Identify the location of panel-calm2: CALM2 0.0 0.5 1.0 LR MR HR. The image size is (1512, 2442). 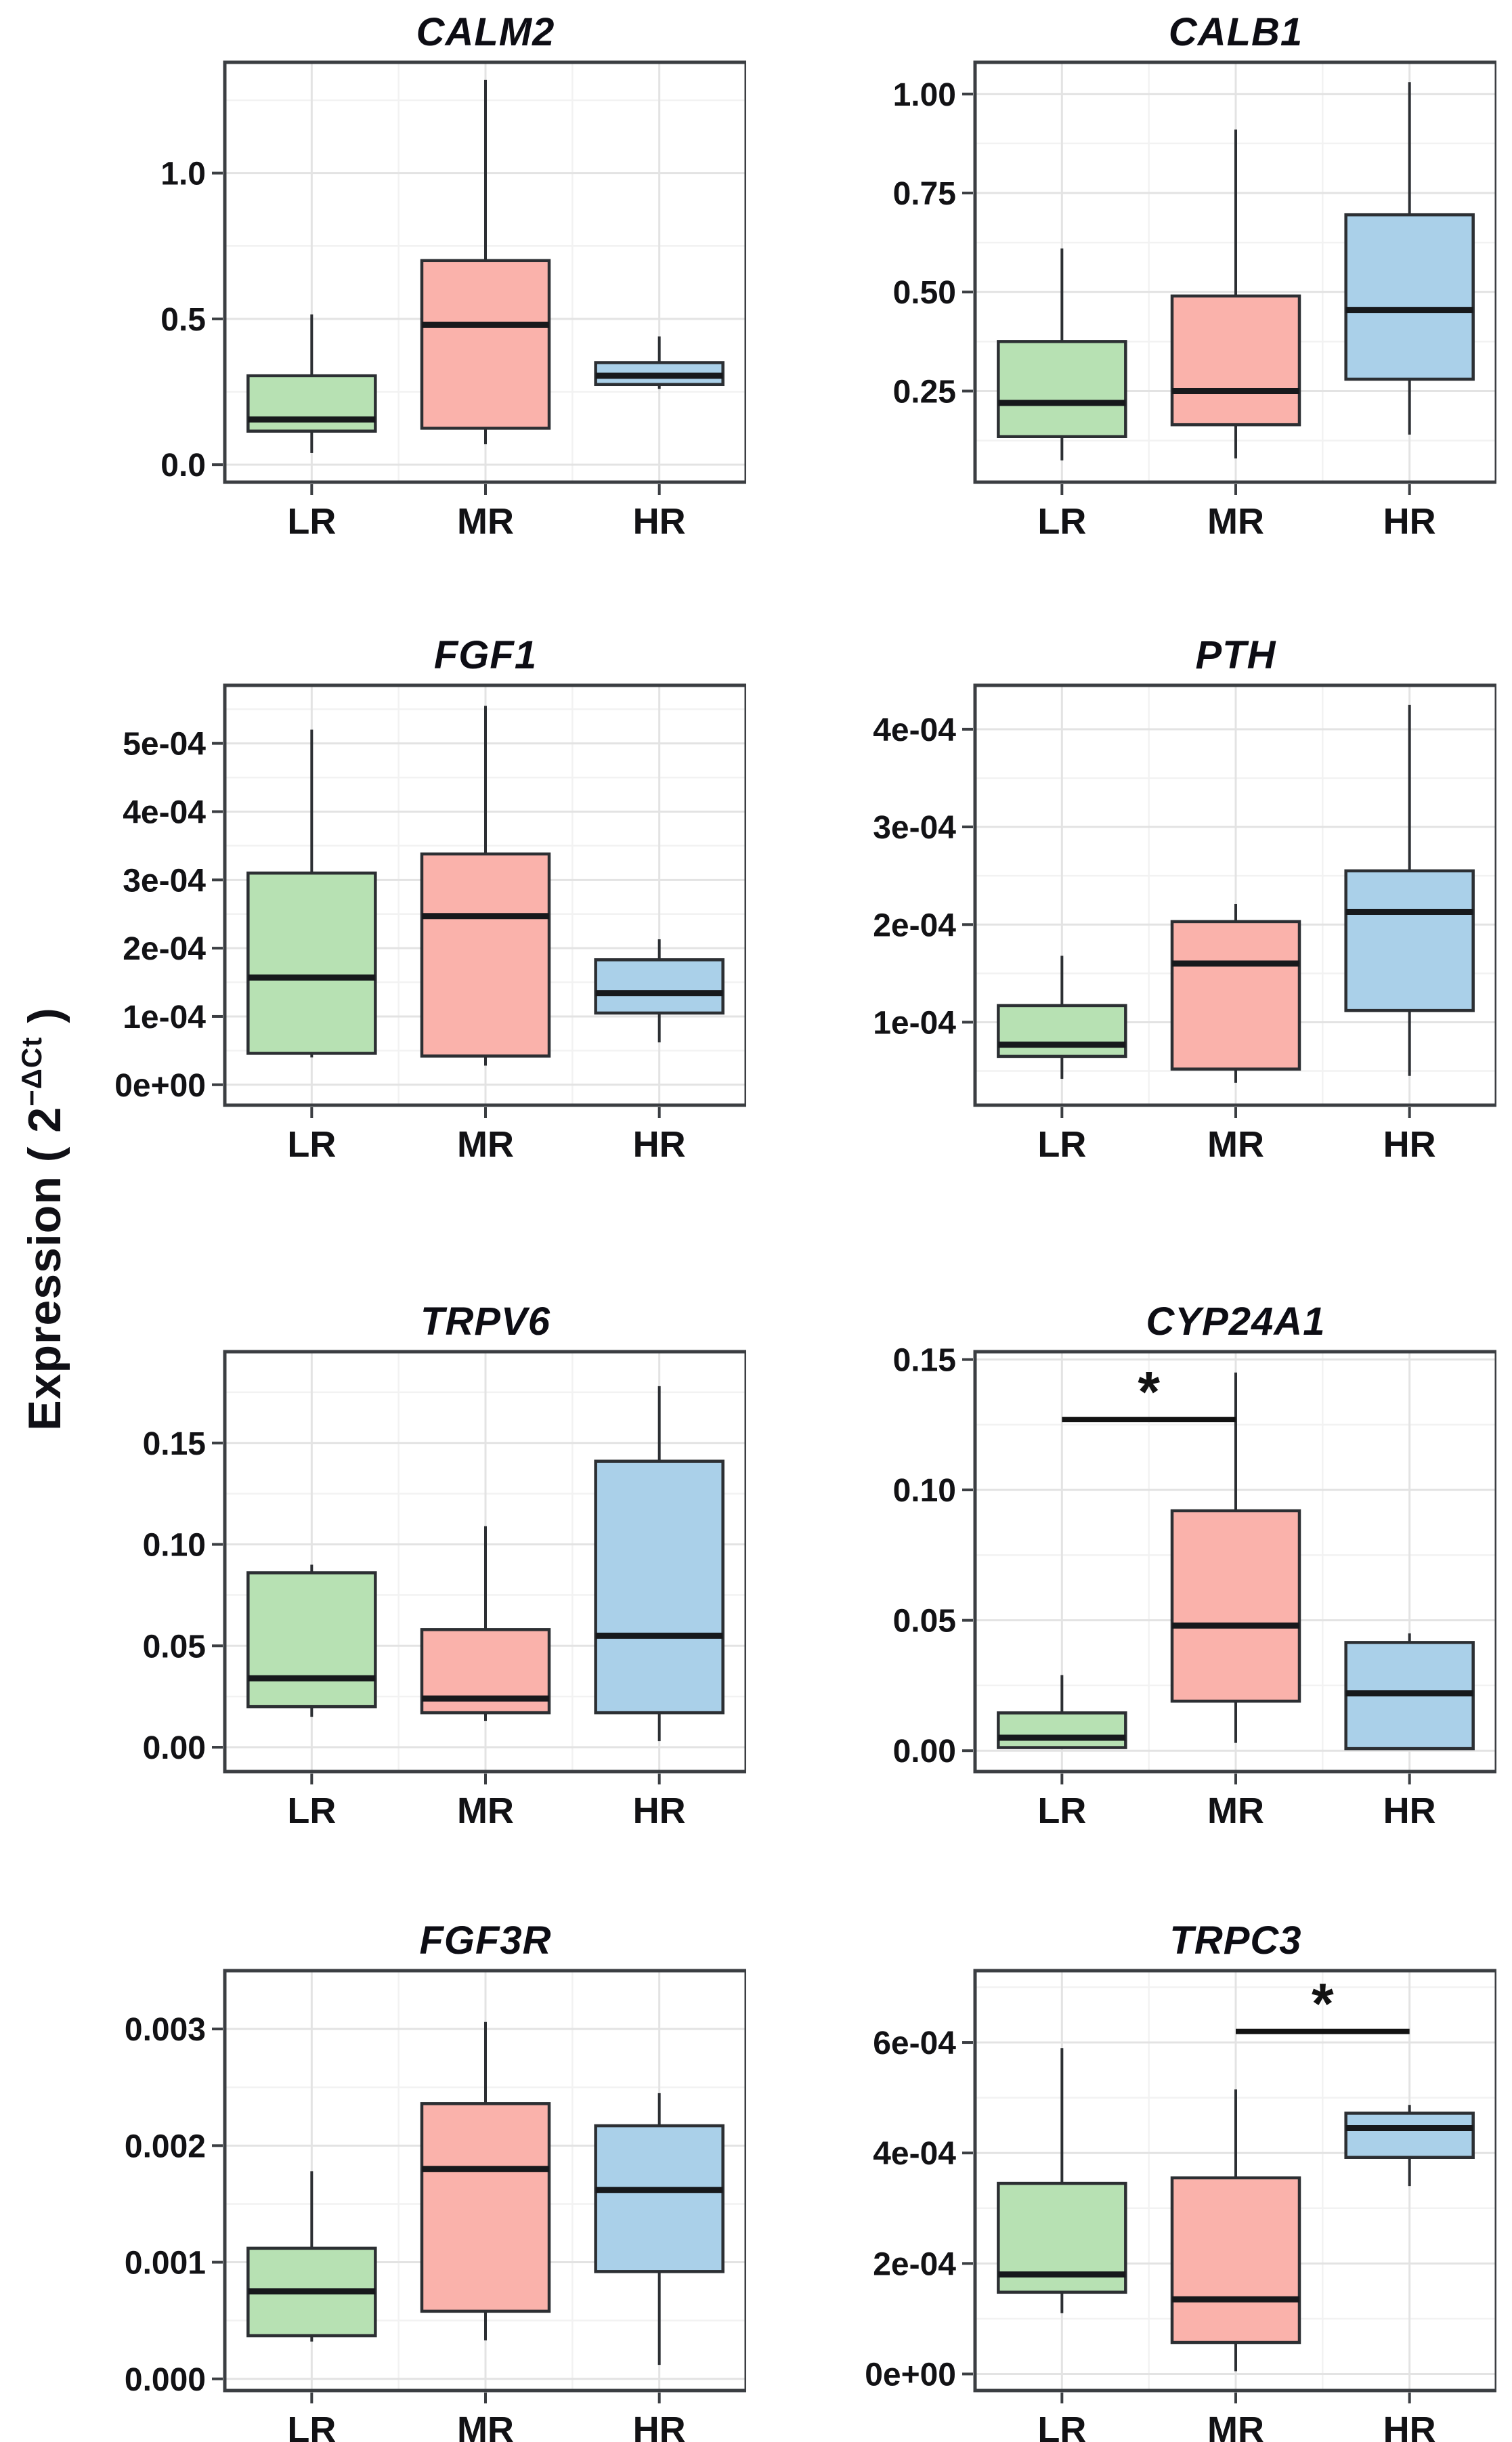
(412, 278).